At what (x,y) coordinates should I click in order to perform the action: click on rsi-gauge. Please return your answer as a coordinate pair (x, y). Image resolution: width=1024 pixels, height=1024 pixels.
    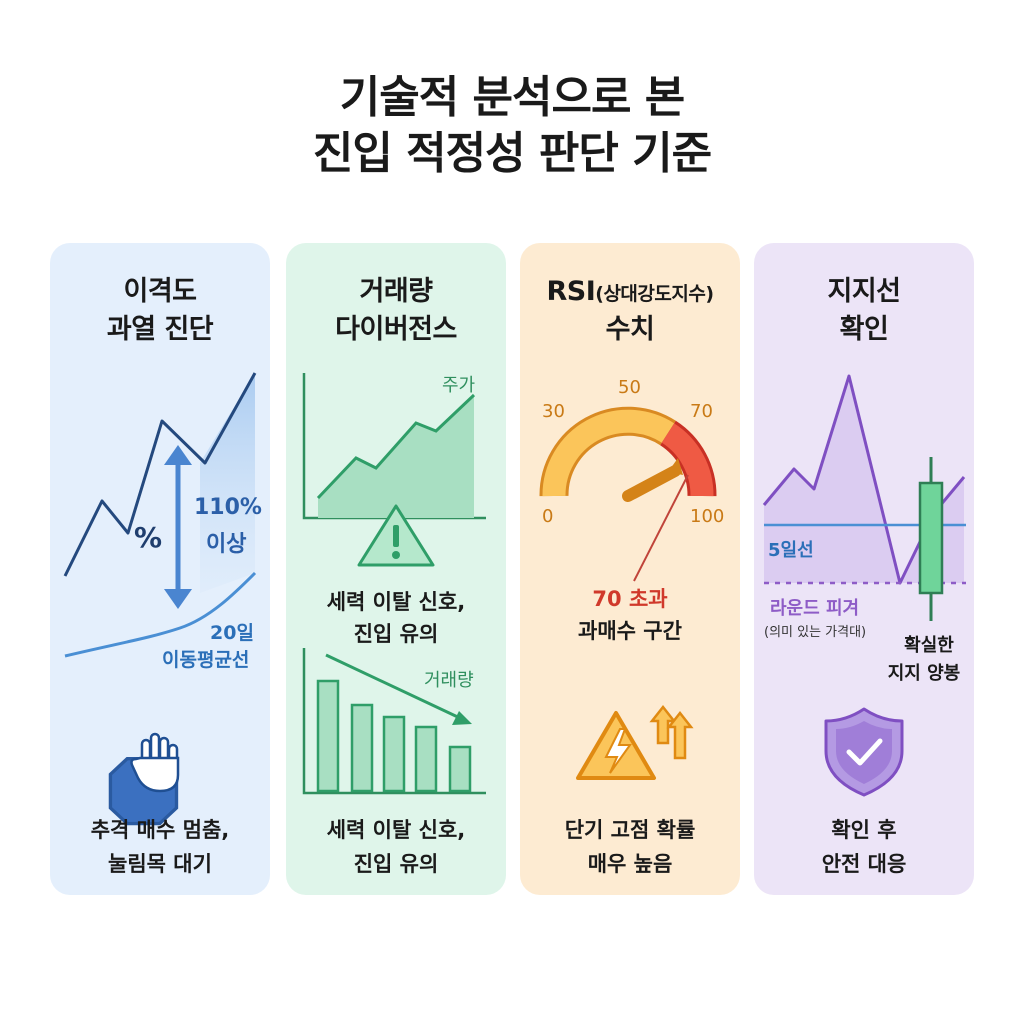
    Looking at the image, I should click on (628, 593).